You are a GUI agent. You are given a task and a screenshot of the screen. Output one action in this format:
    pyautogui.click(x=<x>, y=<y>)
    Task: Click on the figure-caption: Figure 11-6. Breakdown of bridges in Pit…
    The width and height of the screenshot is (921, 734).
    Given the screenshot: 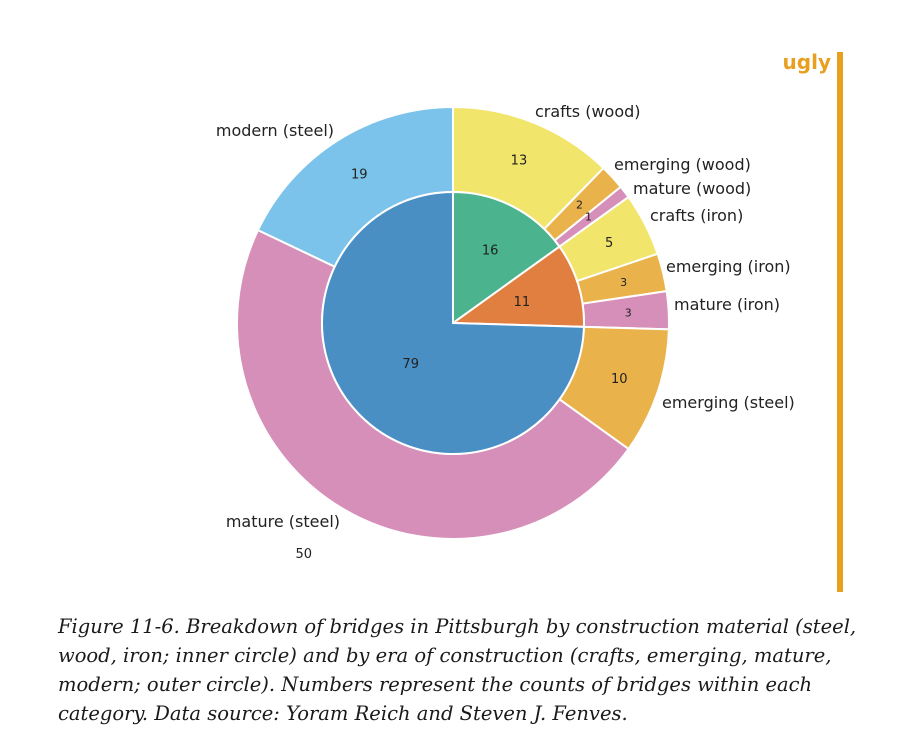 What is the action you would take?
    pyautogui.click(x=457, y=670)
    